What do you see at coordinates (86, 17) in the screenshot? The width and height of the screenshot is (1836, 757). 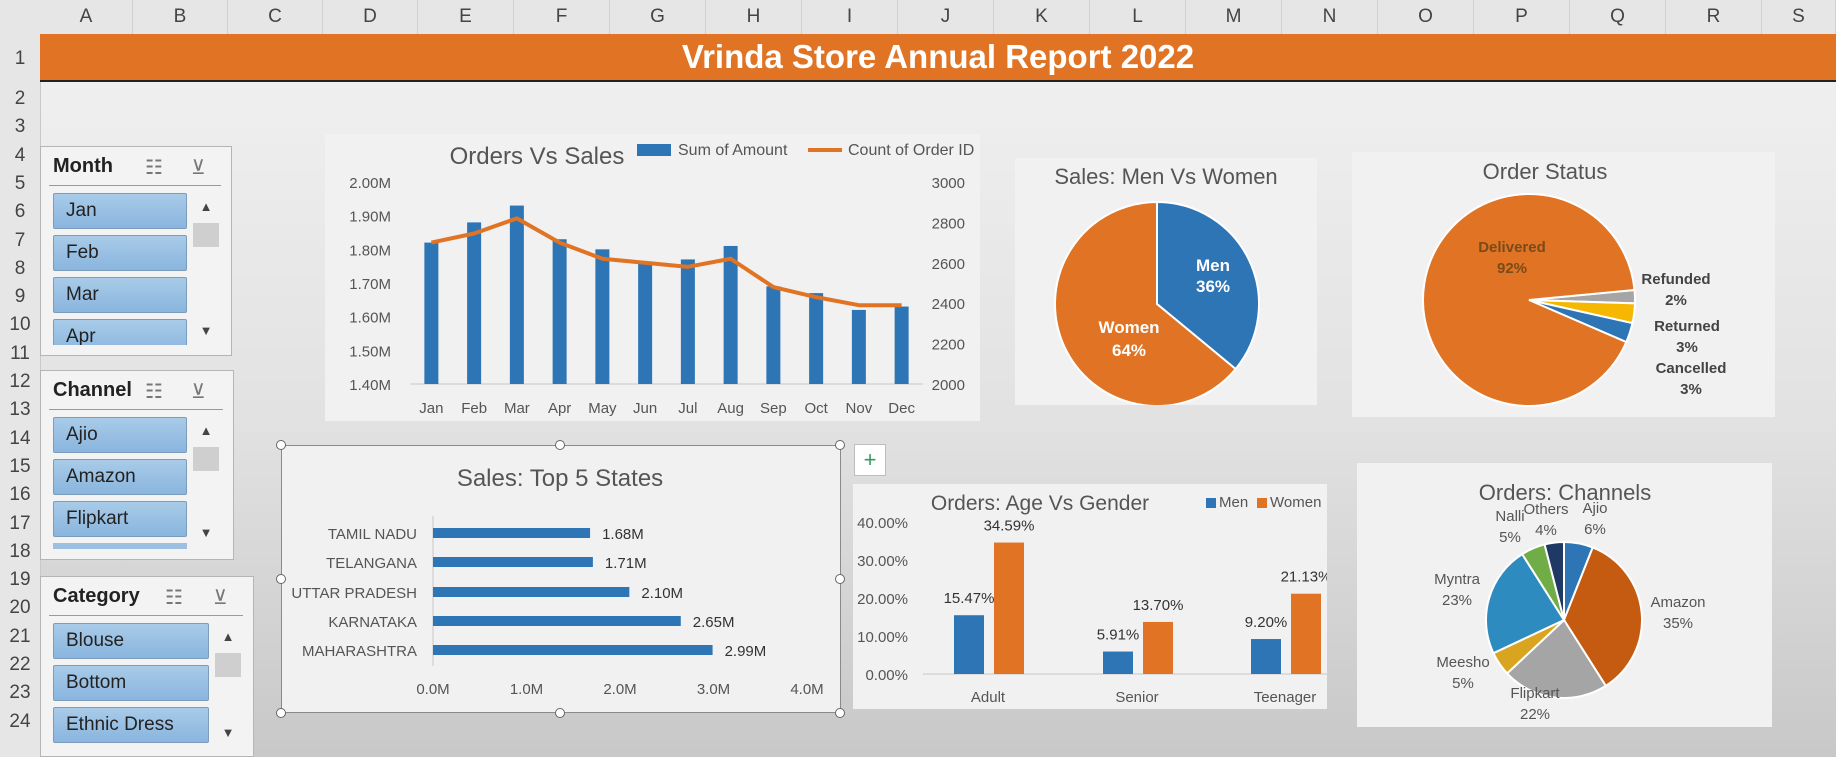 I see `column-header-a: A` at bounding box center [86, 17].